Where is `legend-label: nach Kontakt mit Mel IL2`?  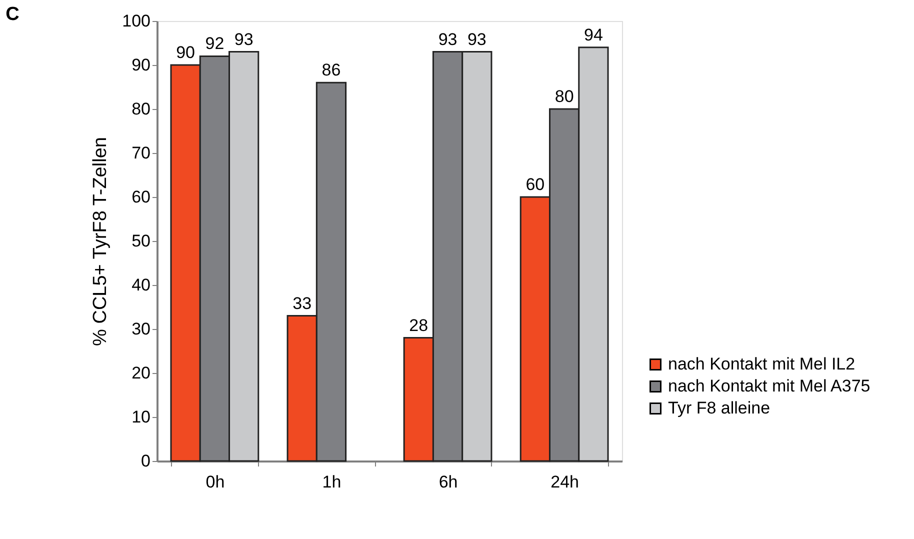 legend-label: nach Kontakt mit Mel IL2 is located at coordinates (762, 364).